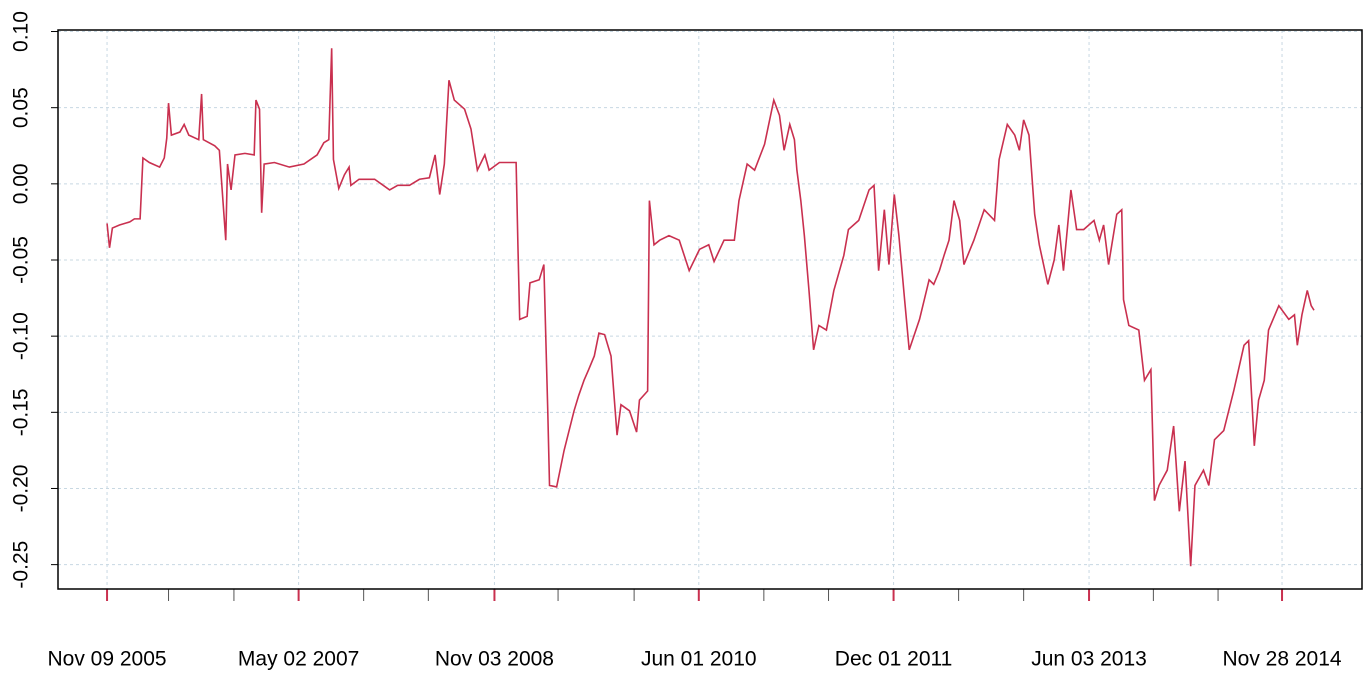 The width and height of the screenshot is (1371, 679). What do you see at coordinates (21, 31) in the screenshot?
I see `y-tick-label: 0.10` at bounding box center [21, 31].